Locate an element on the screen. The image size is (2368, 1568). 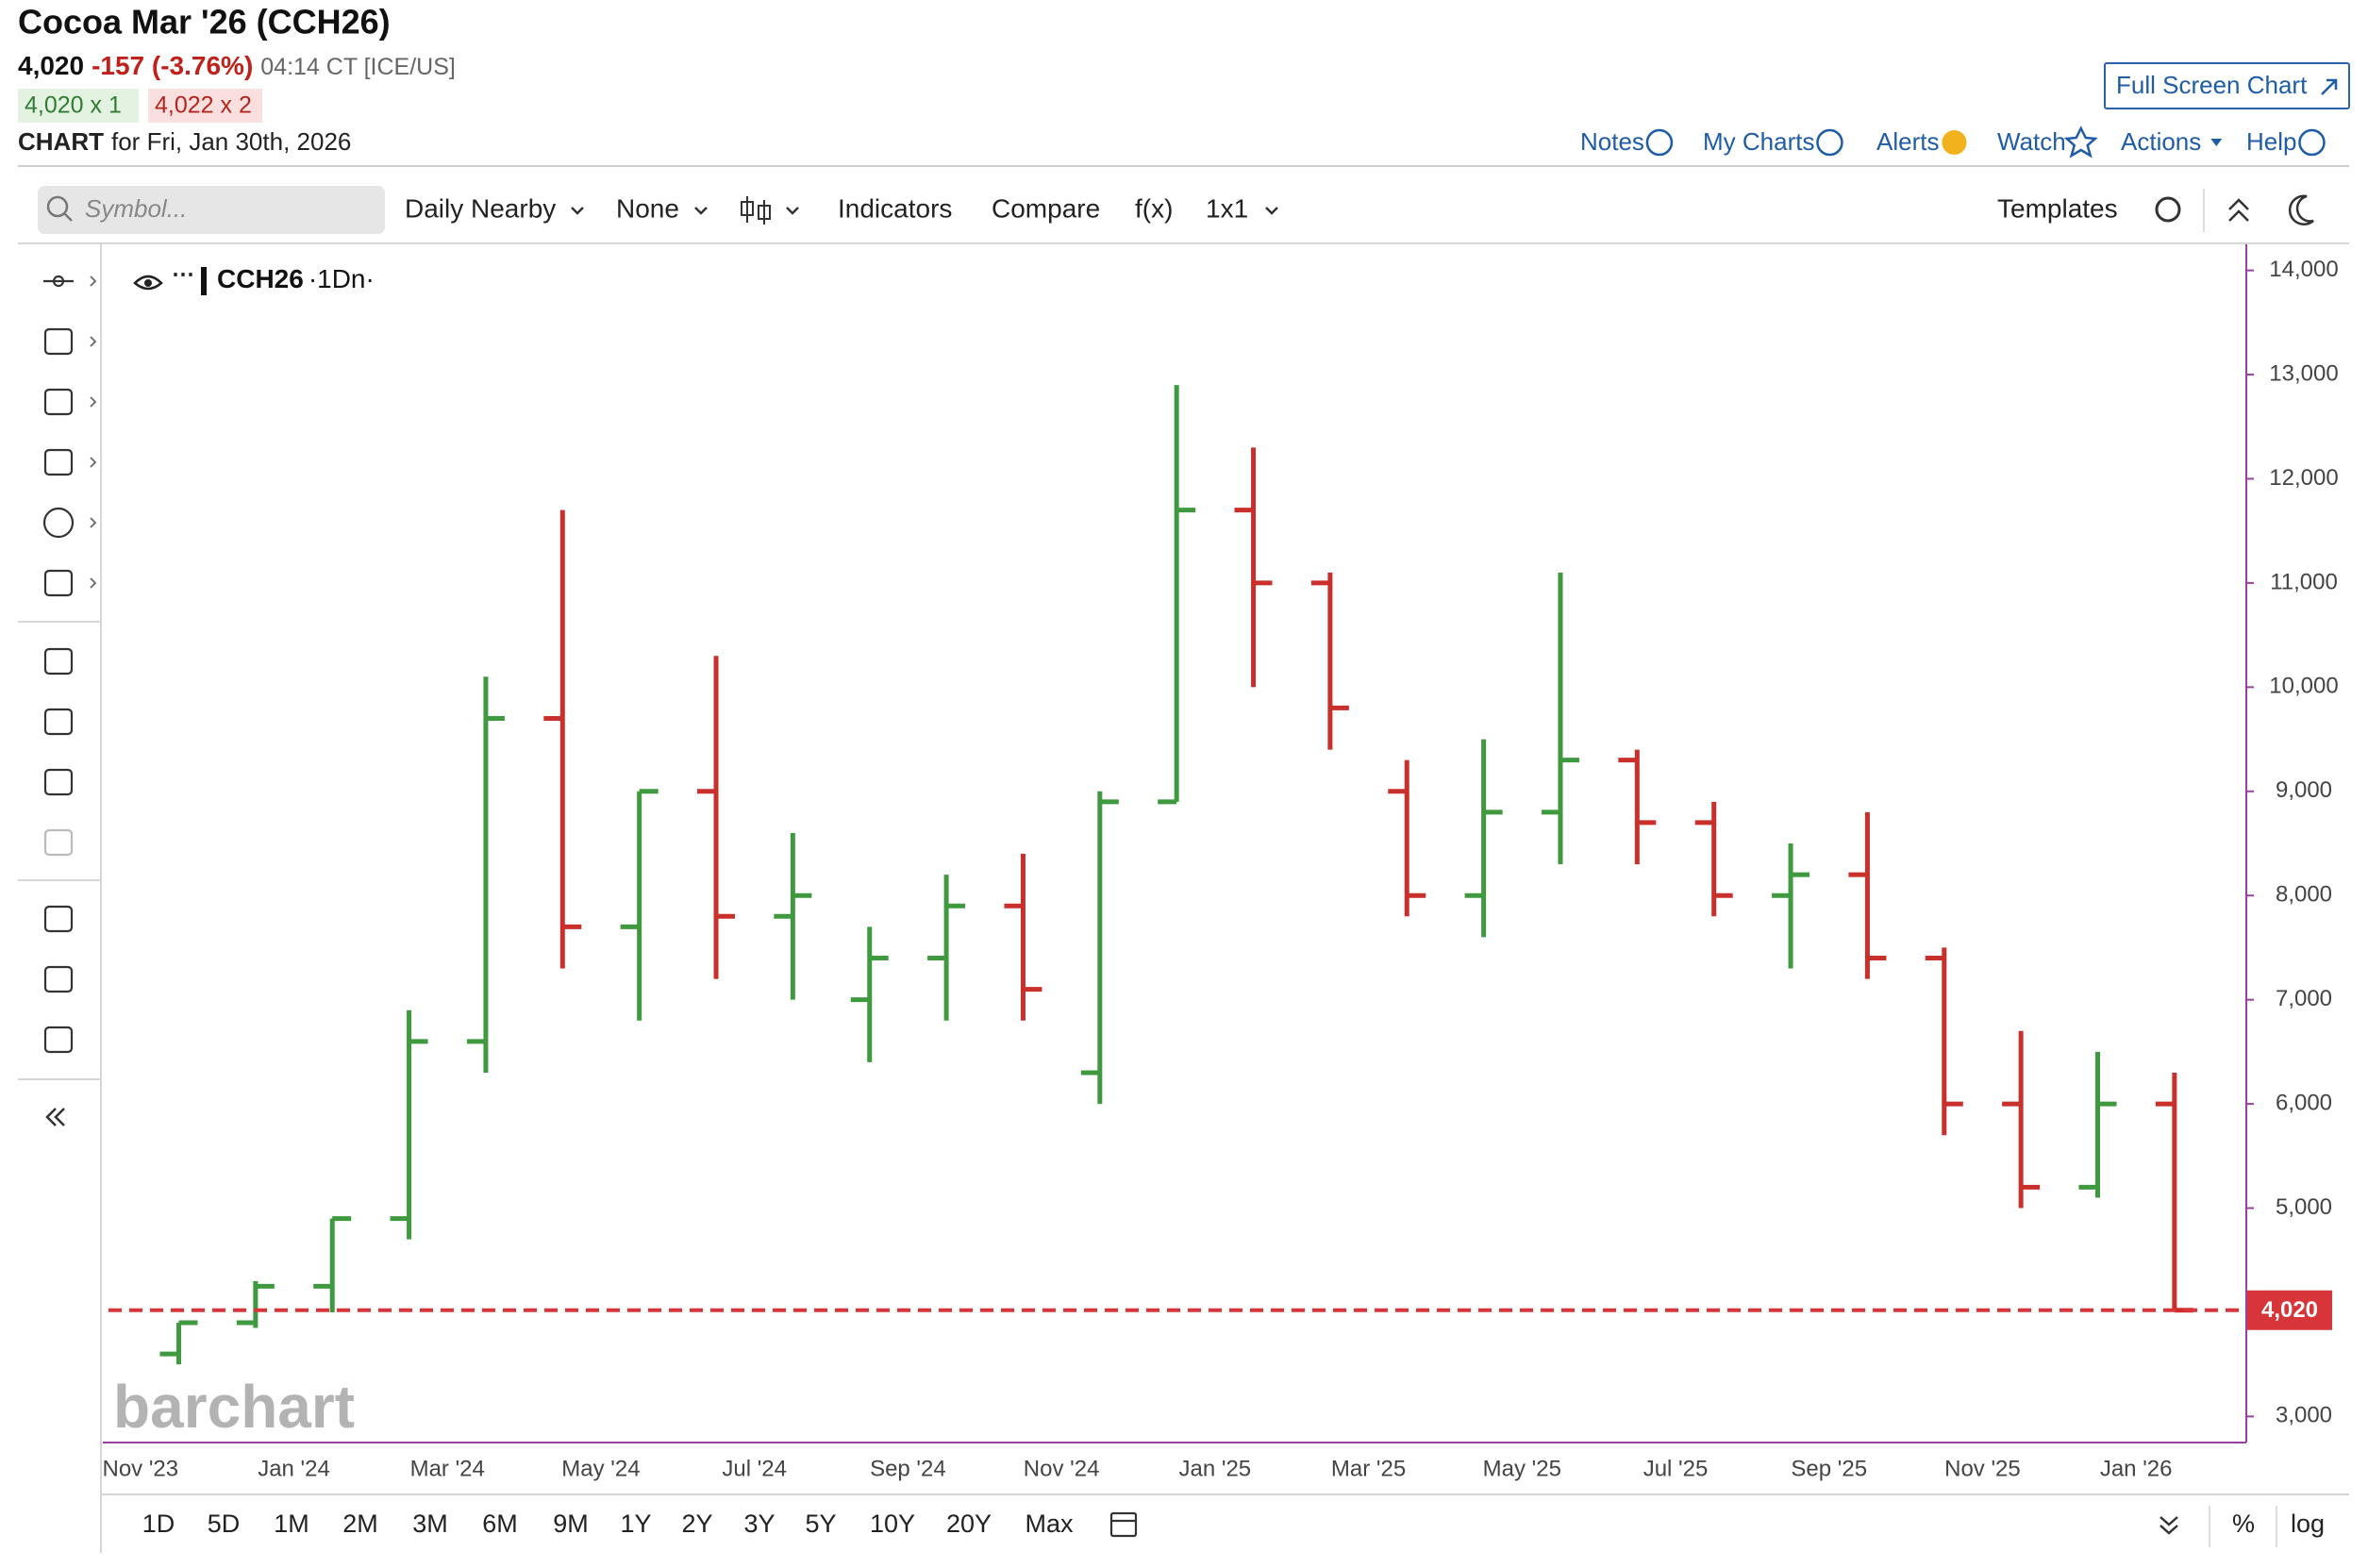
header-link: Notes is located at coordinates (1612, 141).